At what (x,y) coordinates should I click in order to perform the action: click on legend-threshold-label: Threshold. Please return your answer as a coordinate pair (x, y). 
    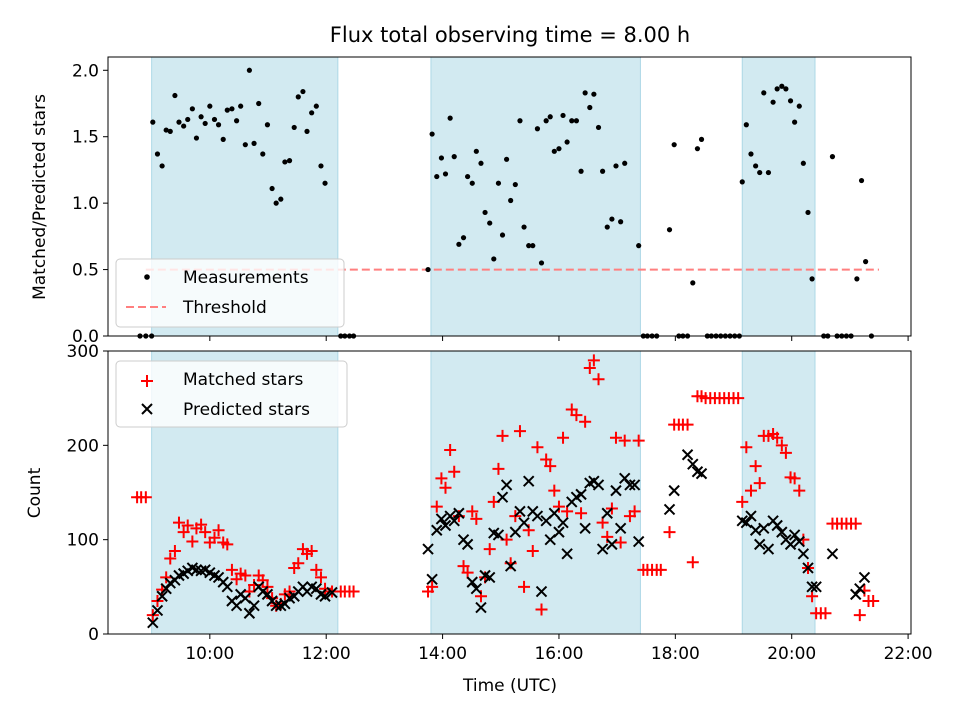
    Looking at the image, I should click on (224, 308).